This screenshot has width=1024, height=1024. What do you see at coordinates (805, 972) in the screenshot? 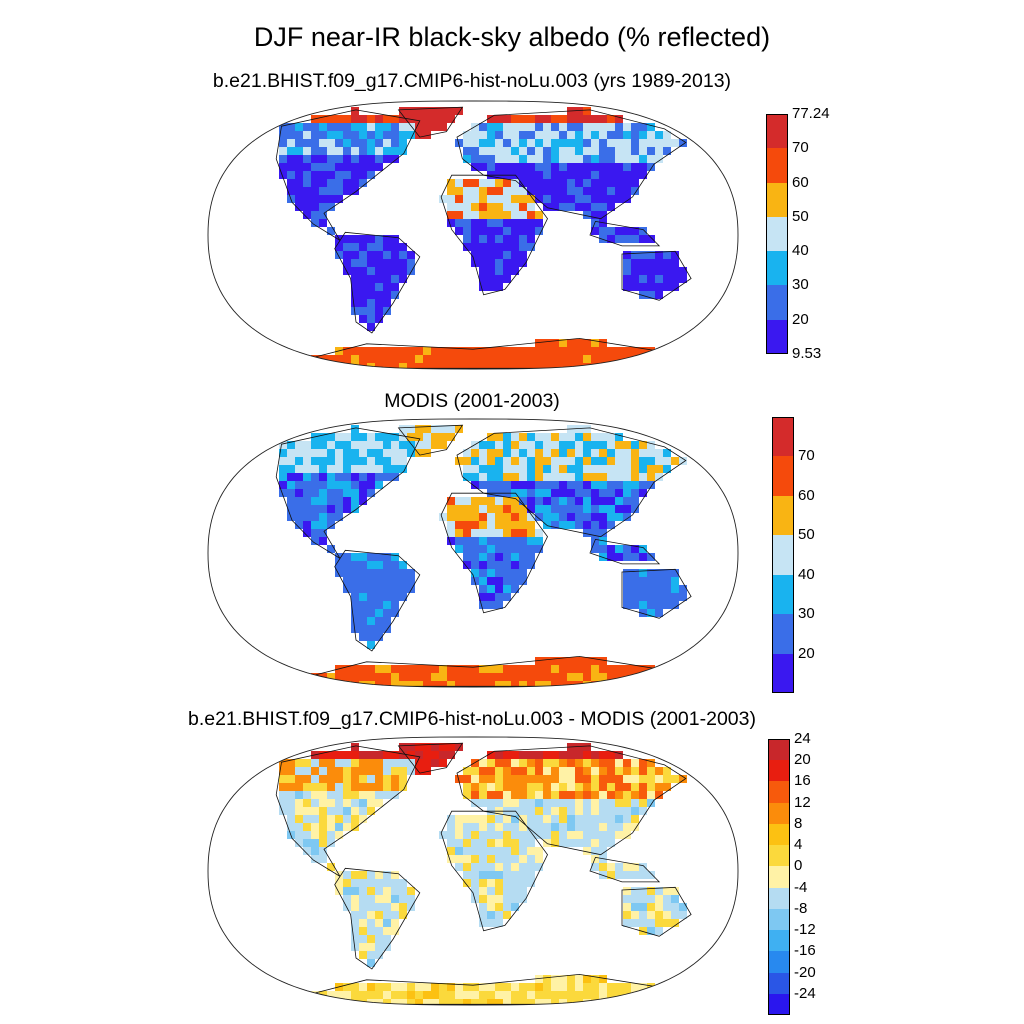
I see `colorbar-label: -20` at bounding box center [805, 972].